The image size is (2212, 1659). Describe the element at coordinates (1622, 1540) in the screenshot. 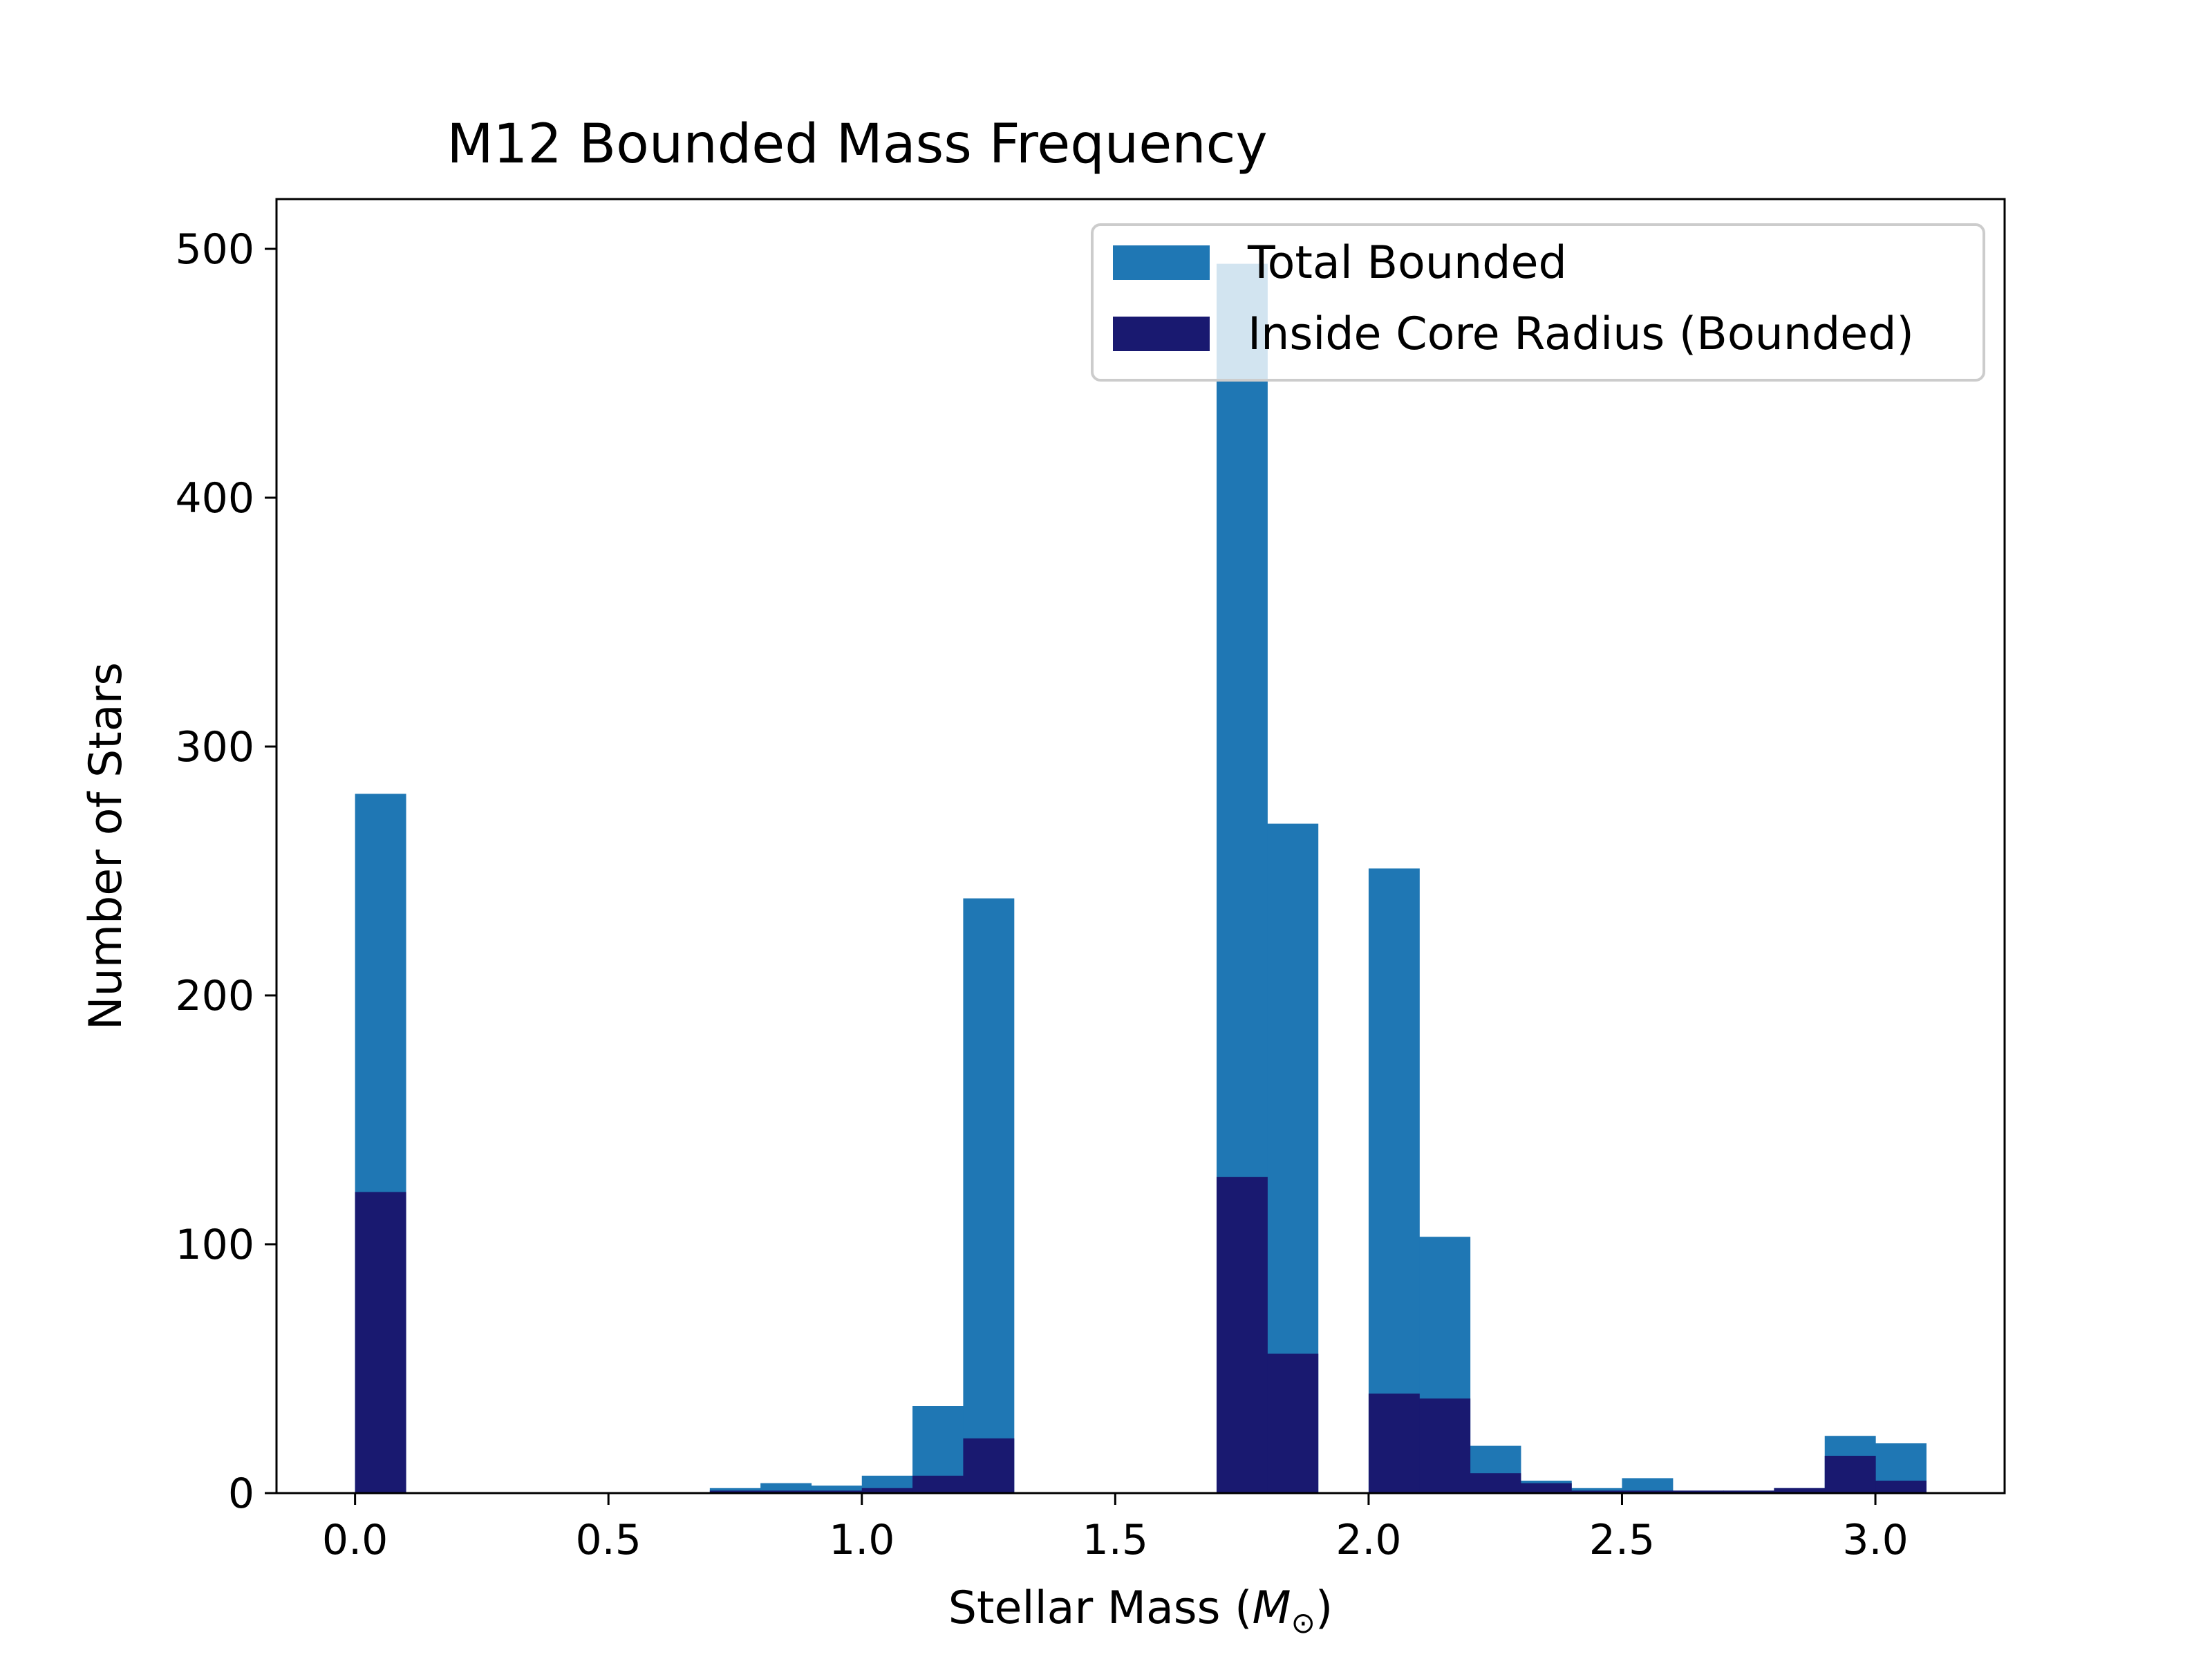

I see `x-tick-label: 2.5` at that location.